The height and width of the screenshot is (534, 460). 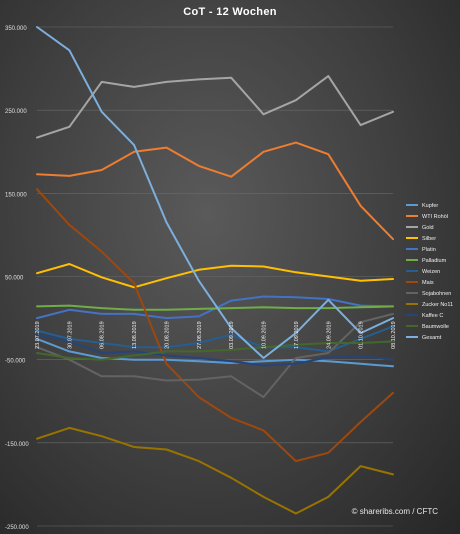 I want to click on legend-label: Palladium, so click(x=434, y=261).